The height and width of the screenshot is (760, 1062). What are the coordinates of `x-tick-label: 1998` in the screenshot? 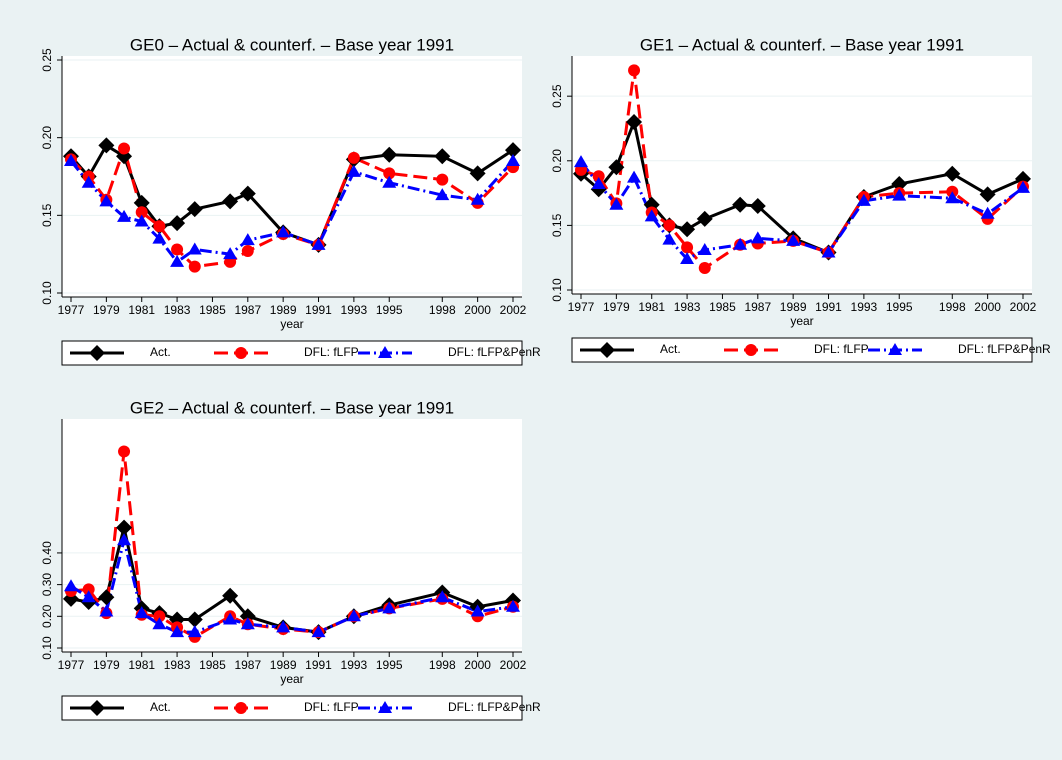 It's located at (442, 665).